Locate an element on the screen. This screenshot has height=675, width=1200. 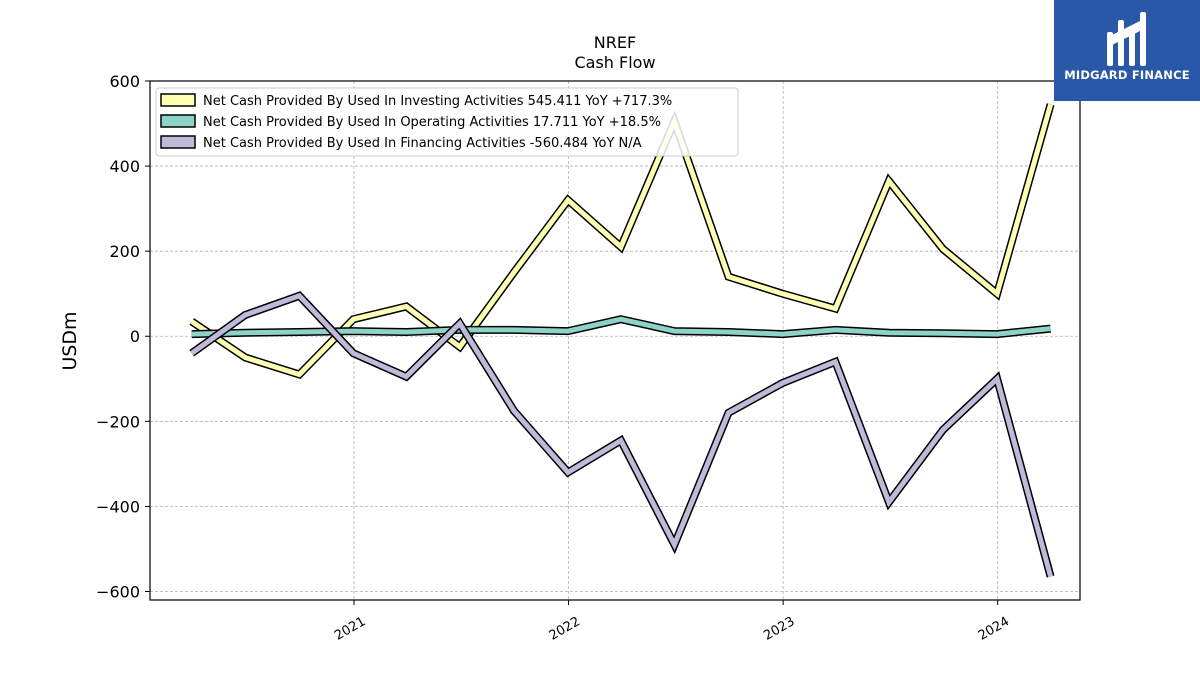
y-tick-label: 200 is located at coordinates (124, 251).